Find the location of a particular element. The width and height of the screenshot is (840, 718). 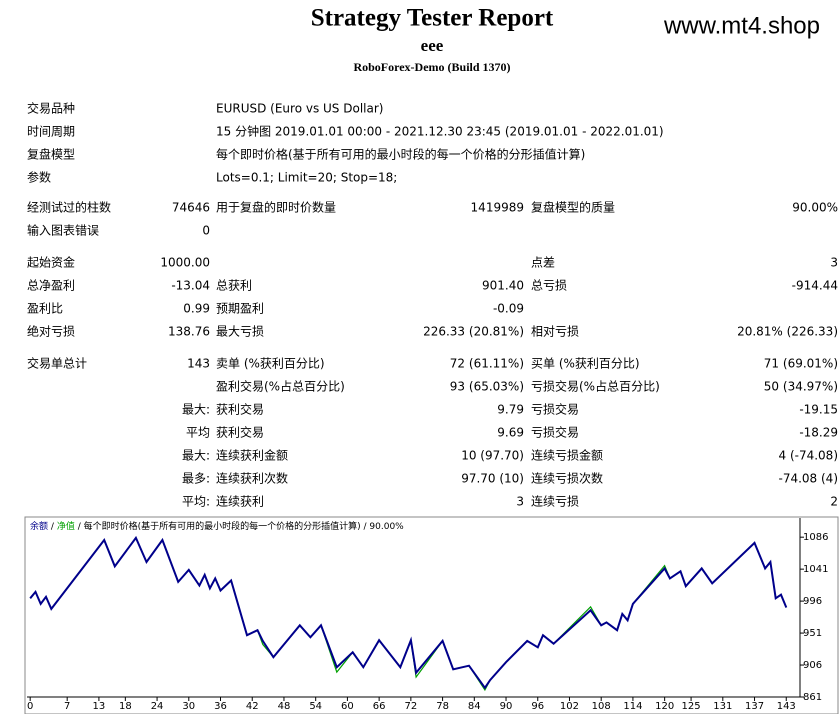

stat-label: 相对亏损 is located at coordinates (555, 332).